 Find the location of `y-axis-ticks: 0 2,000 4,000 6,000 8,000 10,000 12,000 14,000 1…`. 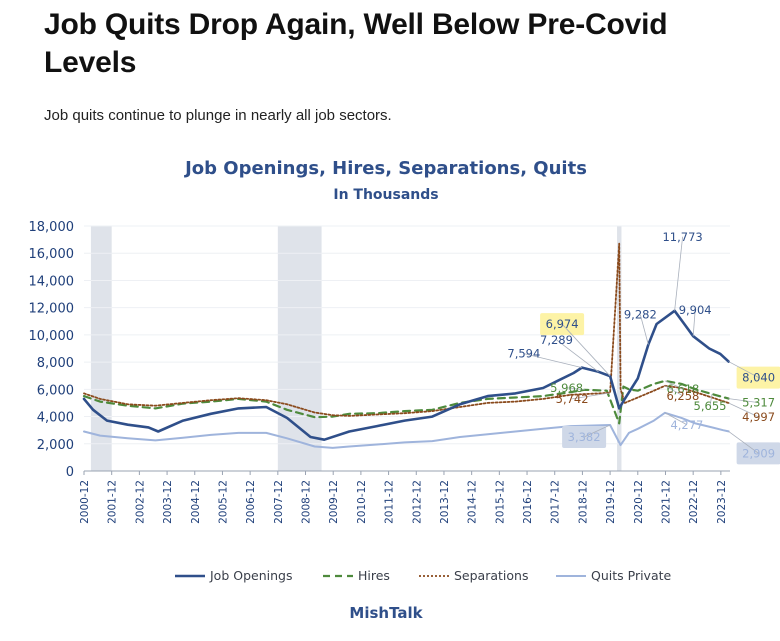

y-axis-ticks: 0 2,000 4,000 6,000 8,000 10,000 12,000 14,000 1… is located at coordinates (52, 350).